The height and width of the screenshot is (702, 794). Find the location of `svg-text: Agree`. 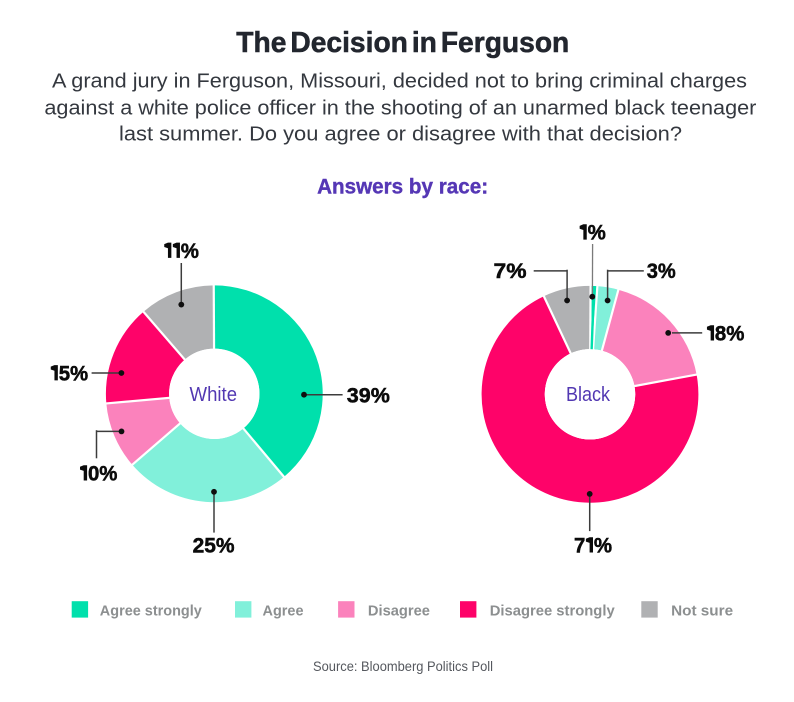

svg-text: Agree is located at coordinates (283, 611).